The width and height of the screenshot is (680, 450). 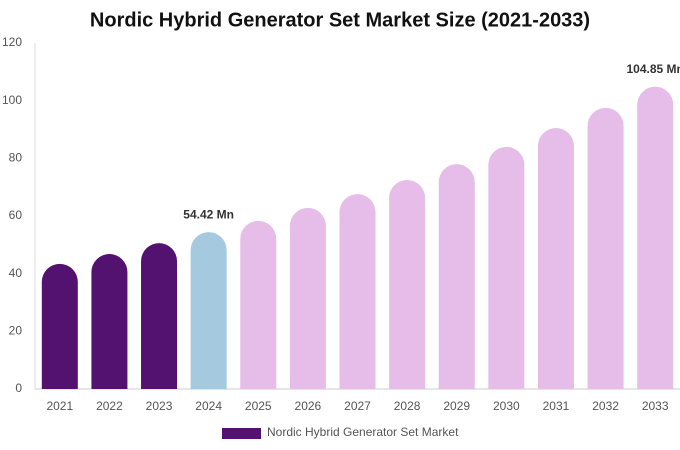 What do you see at coordinates (241, 433) in the screenshot?
I see `legend-swatch` at bounding box center [241, 433].